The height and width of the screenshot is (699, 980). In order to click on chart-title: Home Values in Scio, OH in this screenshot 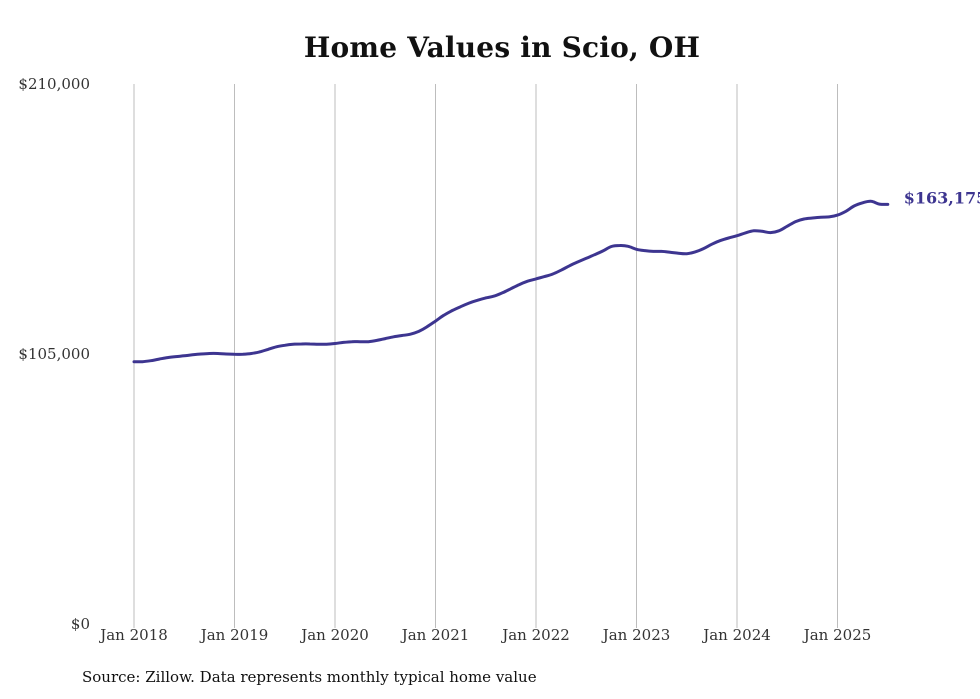, I will do `click(502, 47)`.